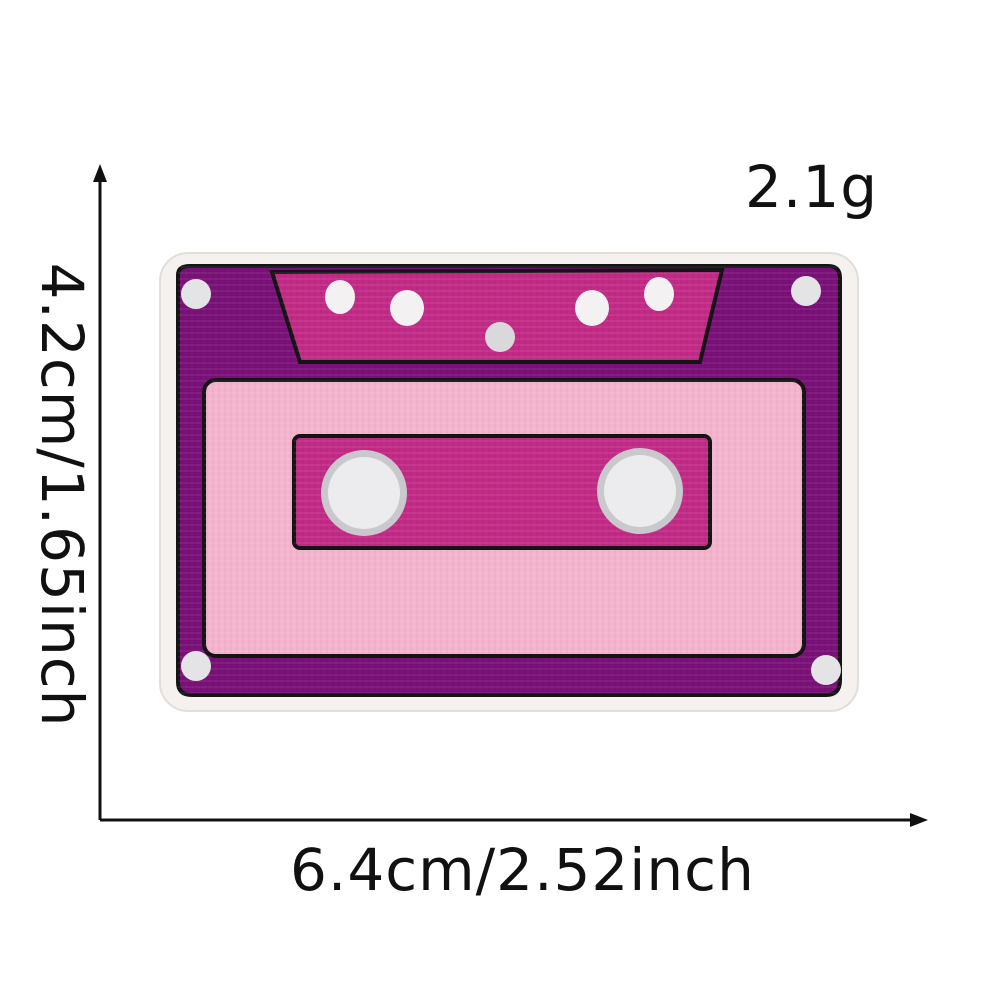  Describe the element at coordinates (812, 187) in the screenshot. I see `weight-label: 2.1g` at that location.